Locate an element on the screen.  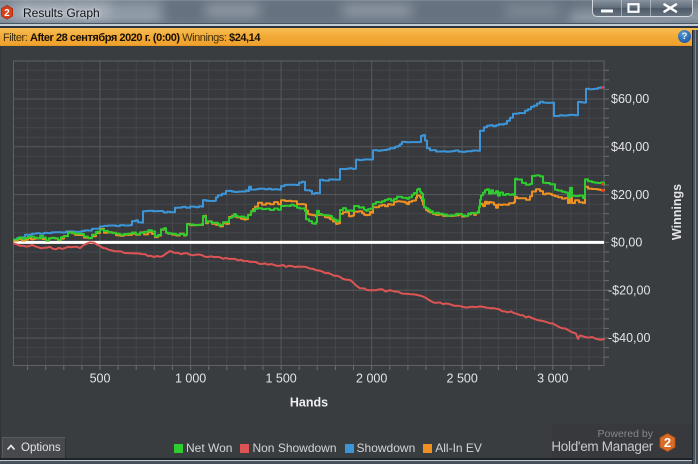
svg-text: 1 500 is located at coordinates (280, 379).